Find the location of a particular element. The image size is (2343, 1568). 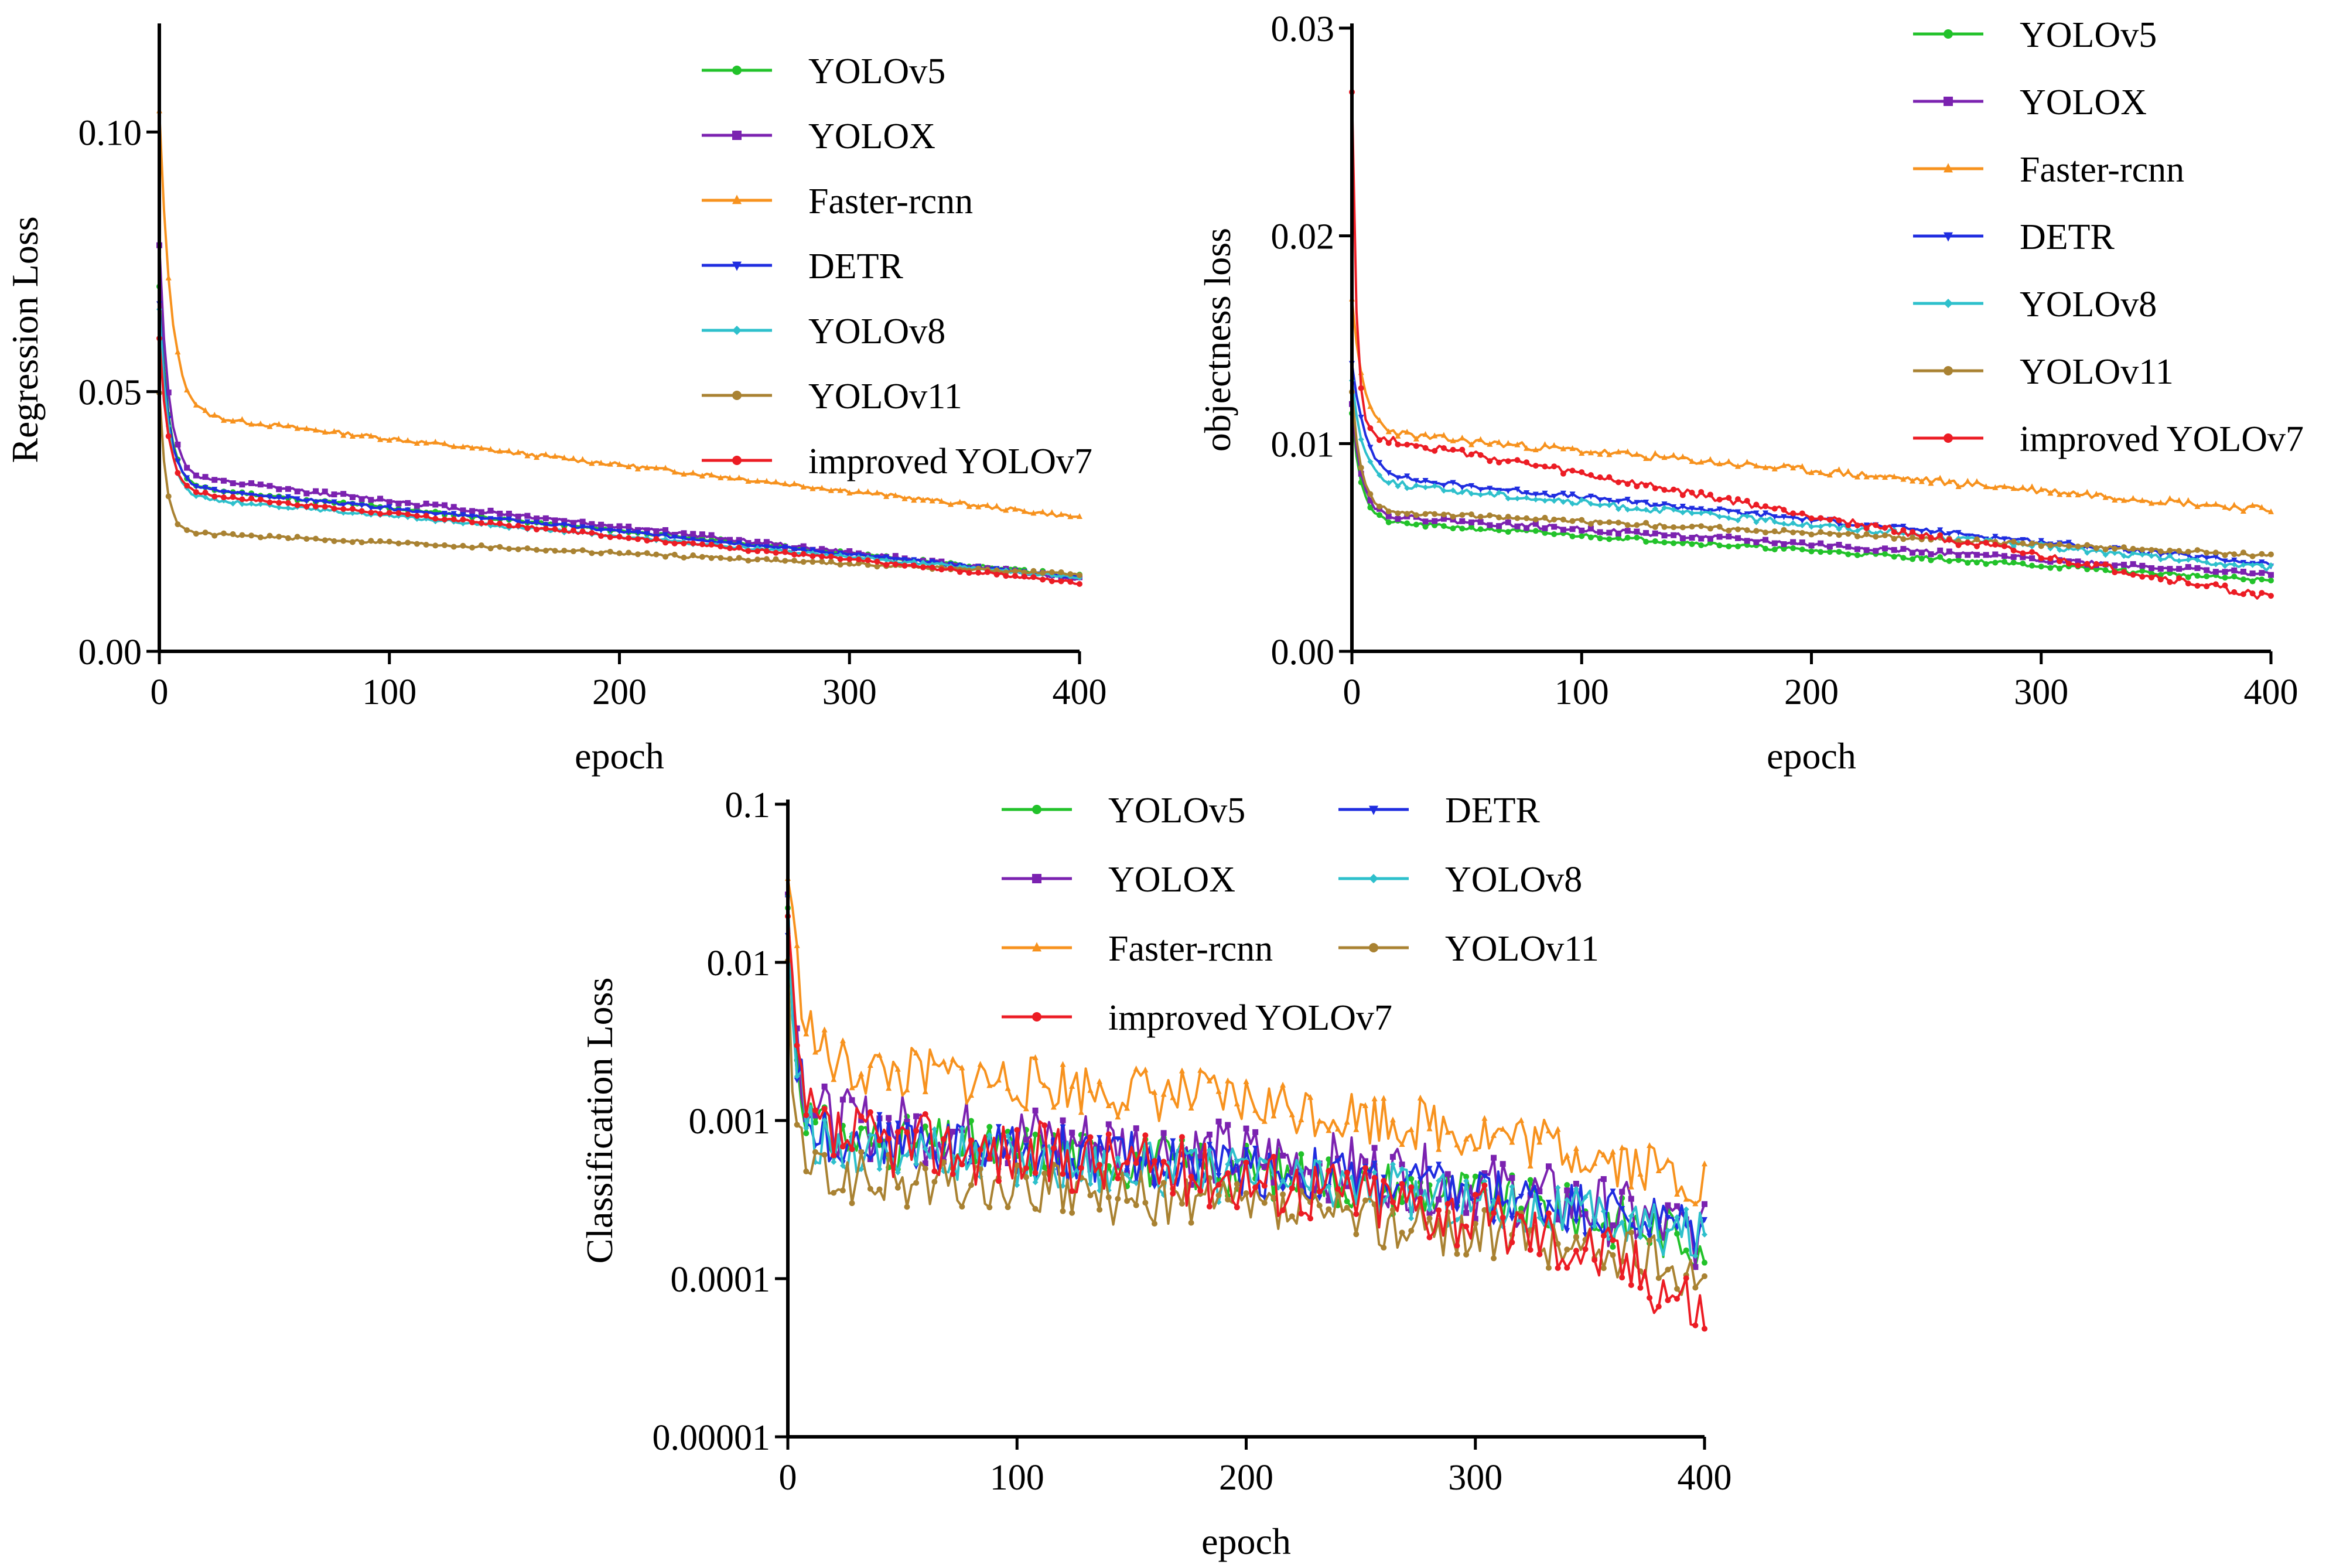

objectness-legend-label: improved YOLOv7 is located at coordinates (2162, 439).